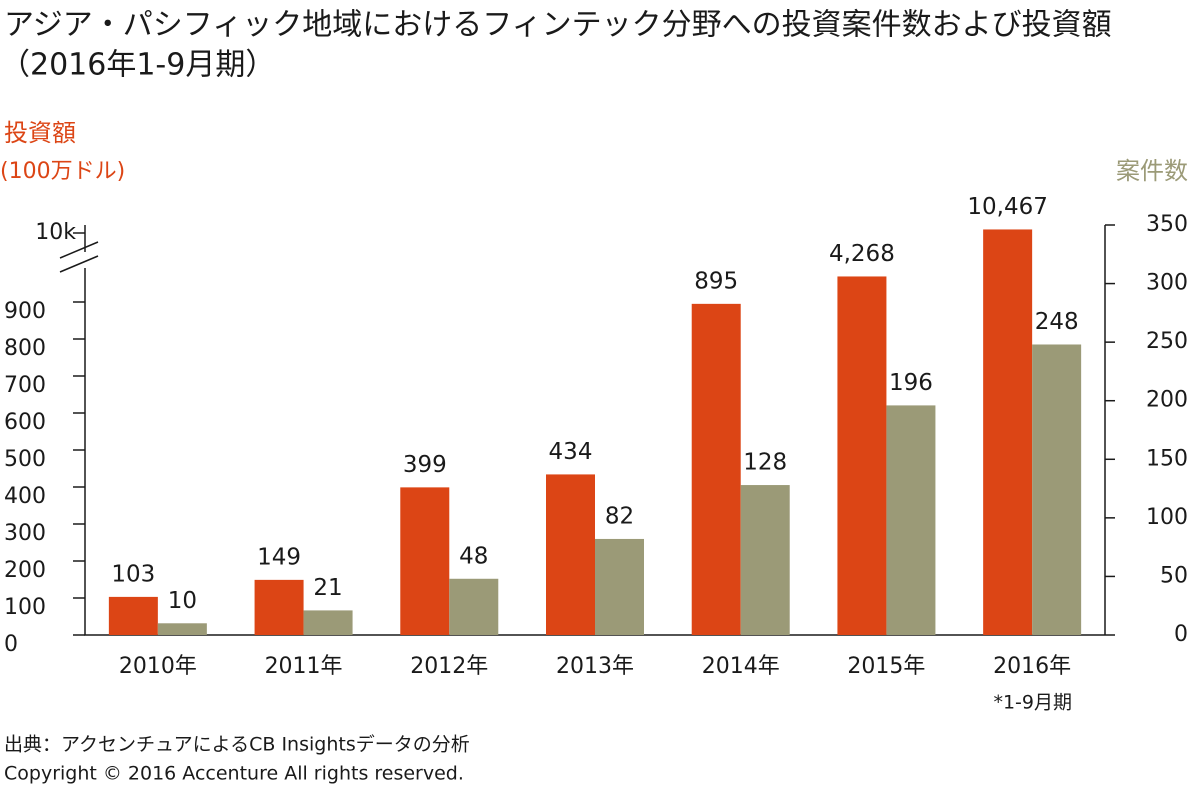 This screenshot has height=789, width=1200. I want to click on y2-tick-label: 100, so click(1167, 517).